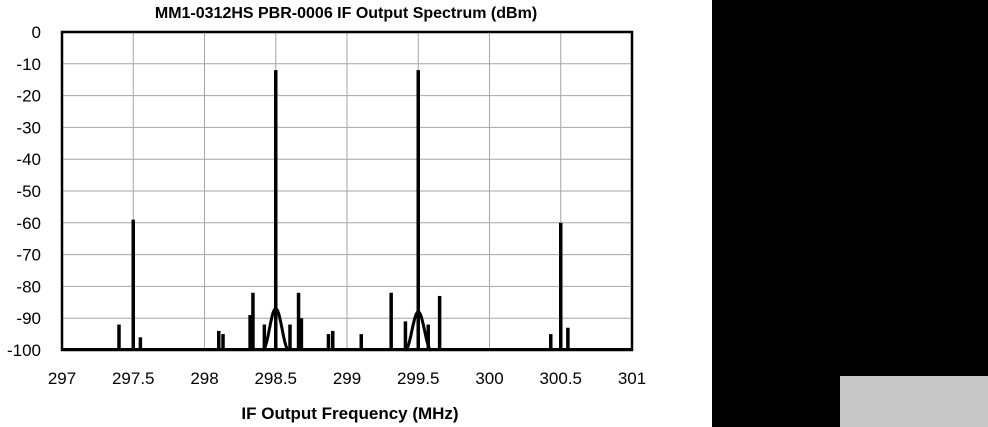 The width and height of the screenshot is (988, 427). What do you see at coordinates (914, 401) in the screenshot?
I see `gray-panel` at bounding box center [914, 401].